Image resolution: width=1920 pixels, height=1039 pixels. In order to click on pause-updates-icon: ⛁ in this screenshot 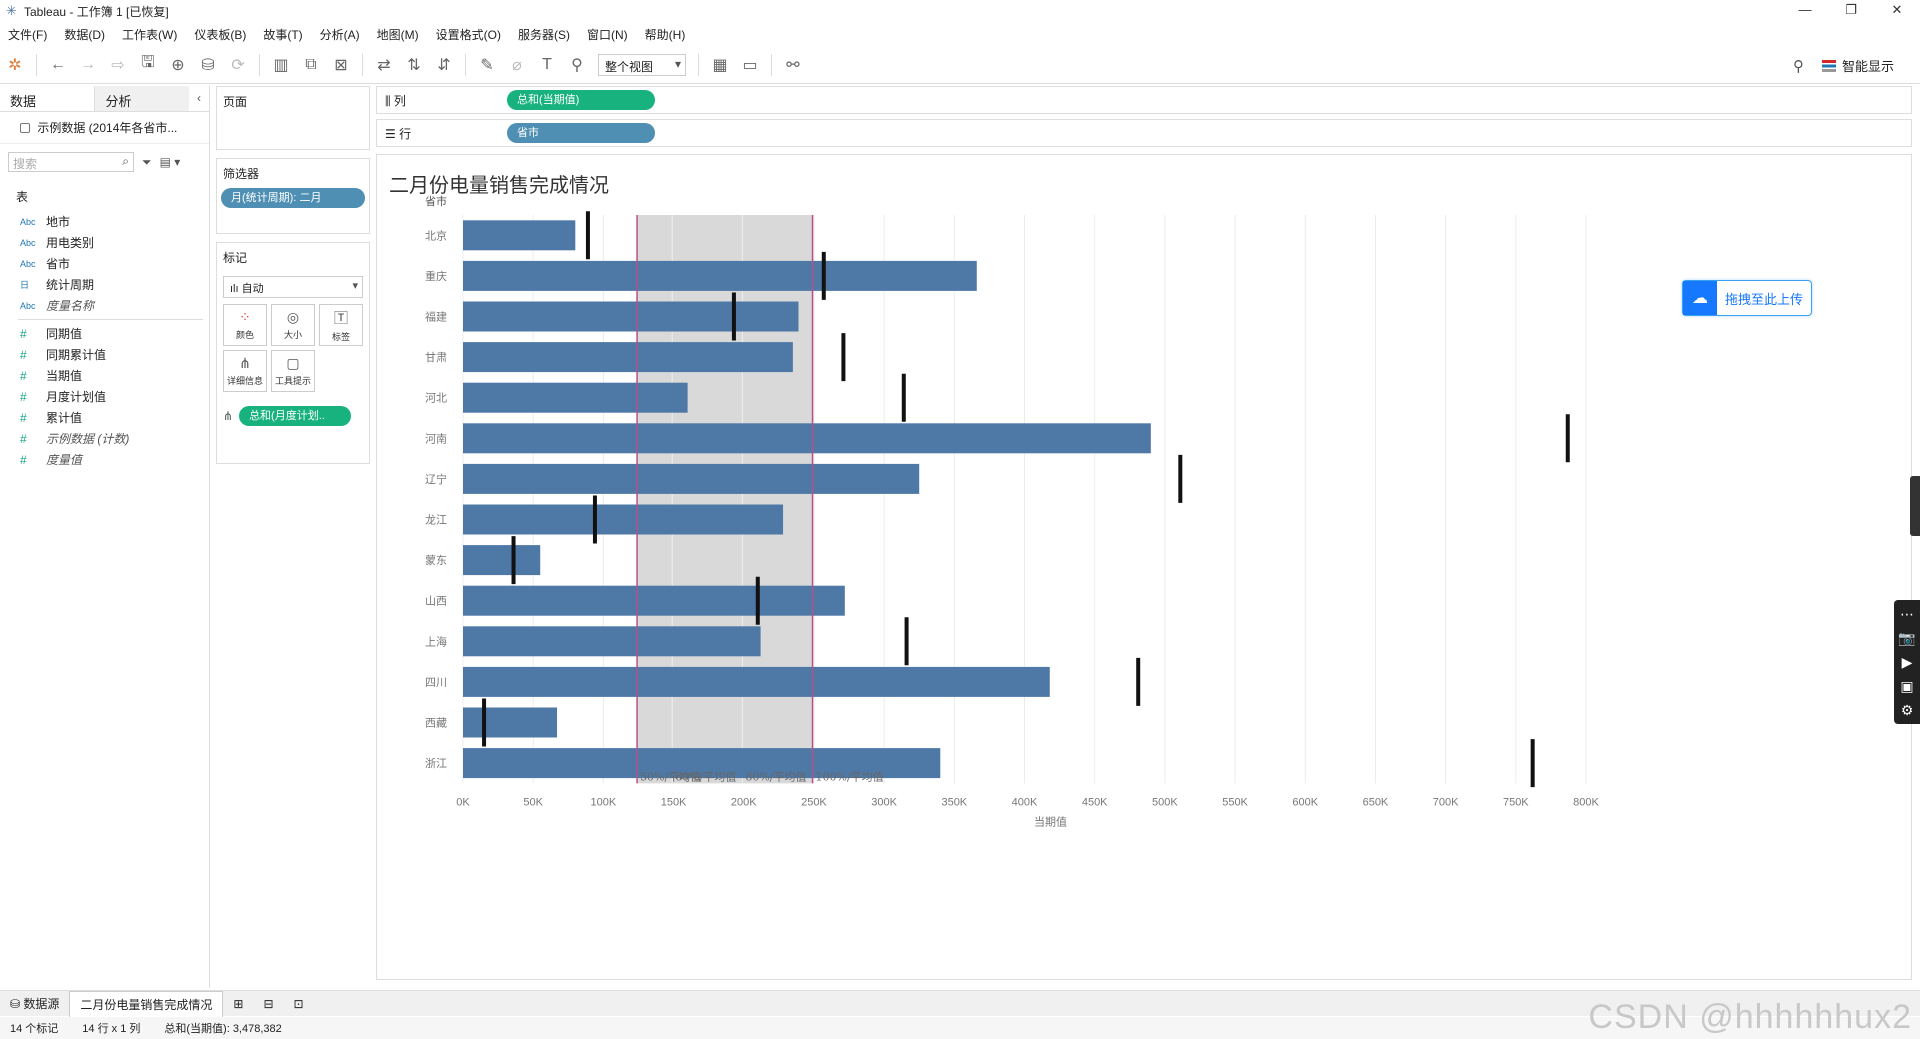, I will do `click(208, 65)`.